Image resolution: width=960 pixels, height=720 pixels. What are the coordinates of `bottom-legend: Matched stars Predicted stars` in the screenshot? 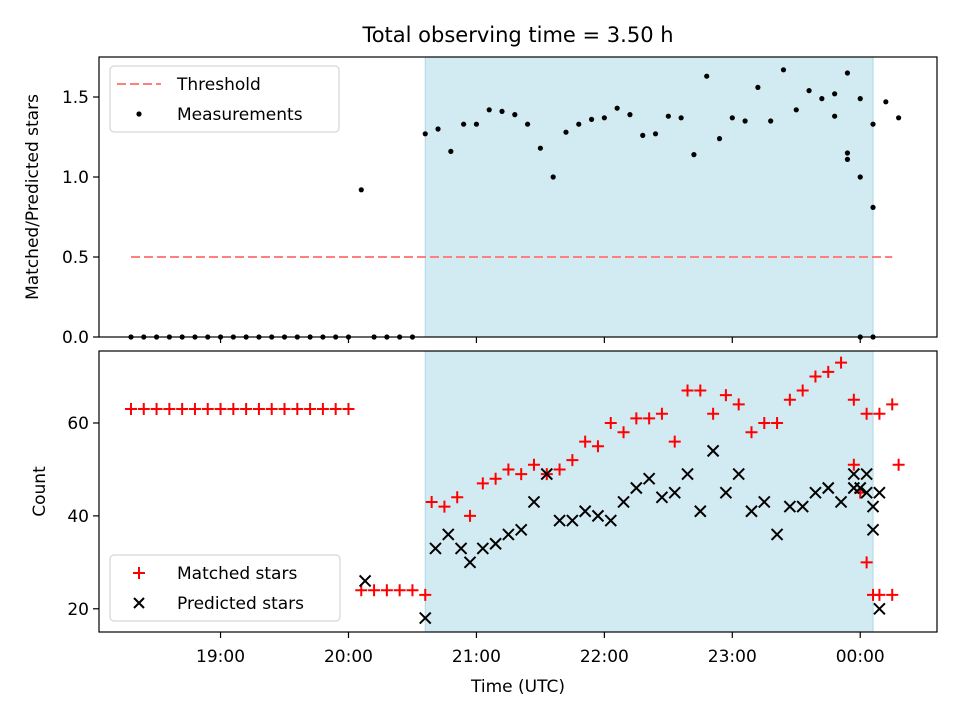 It's located at (225, 588).